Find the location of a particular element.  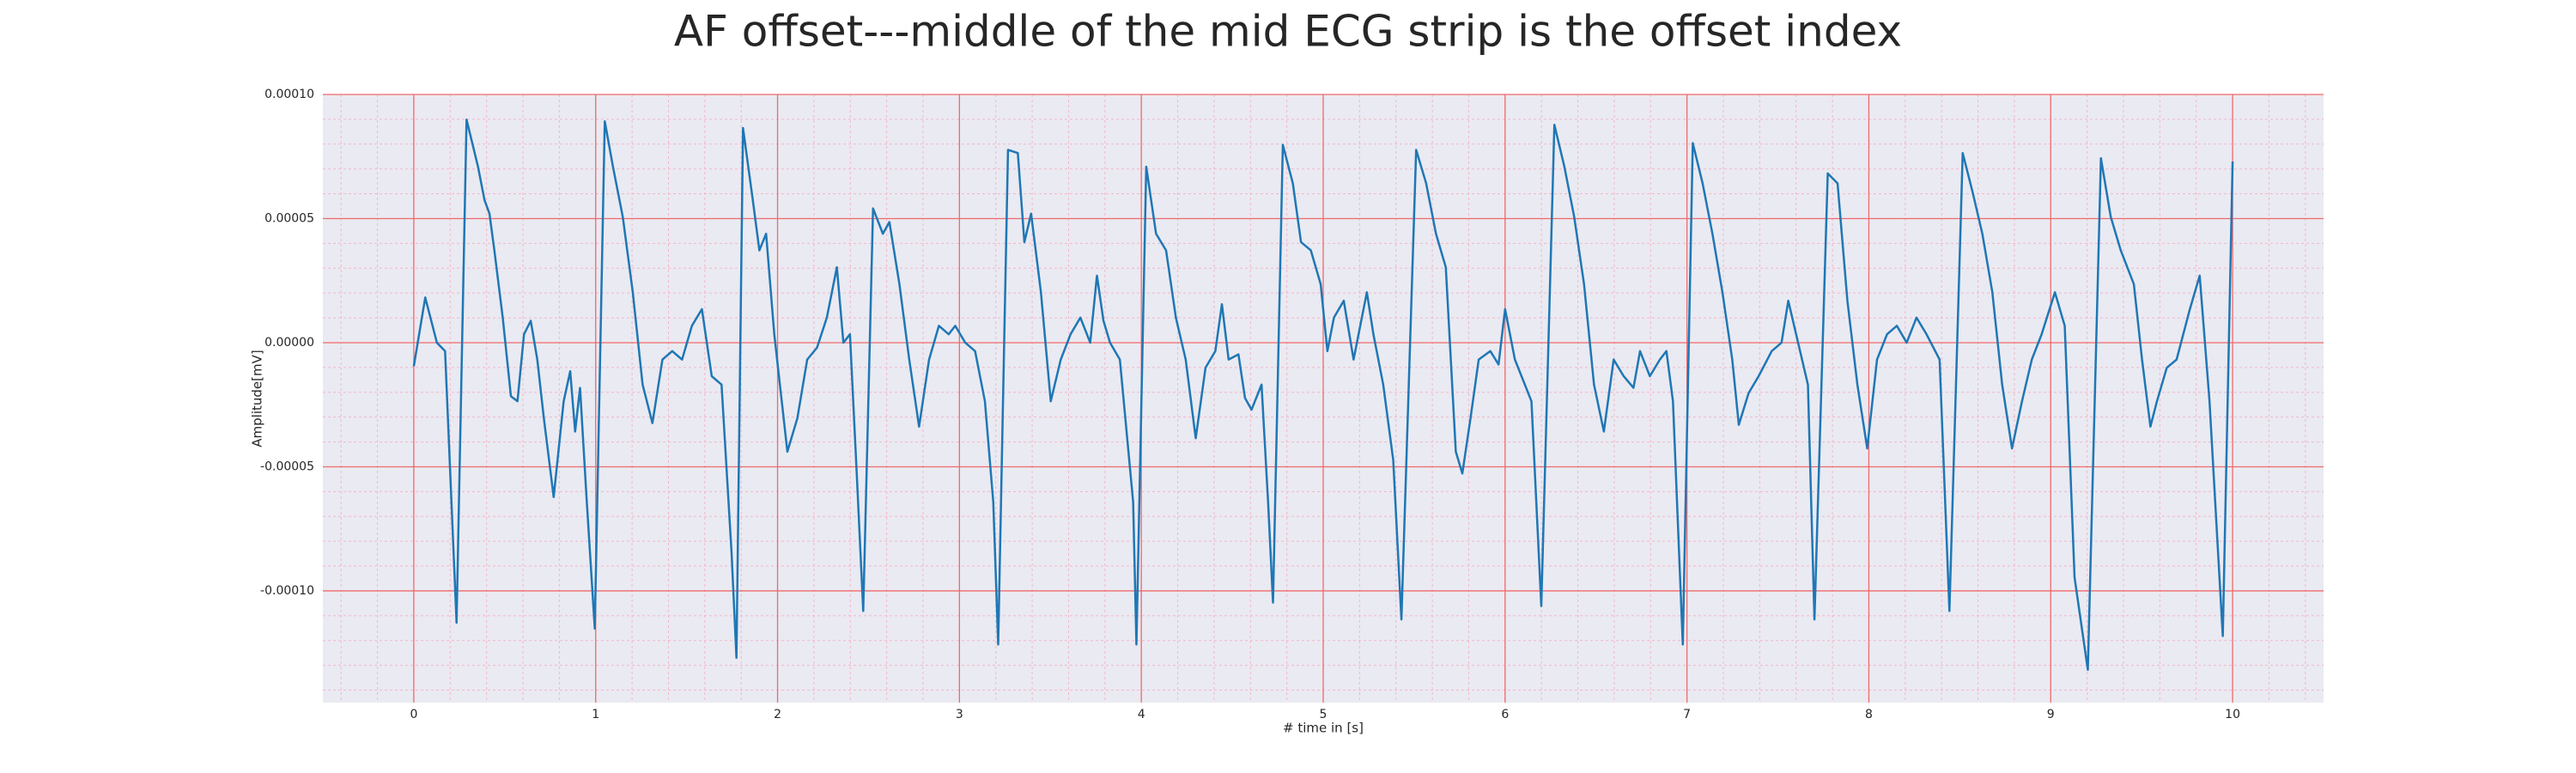

x-tick-label: 6 is located at coordinates (1505, 714).